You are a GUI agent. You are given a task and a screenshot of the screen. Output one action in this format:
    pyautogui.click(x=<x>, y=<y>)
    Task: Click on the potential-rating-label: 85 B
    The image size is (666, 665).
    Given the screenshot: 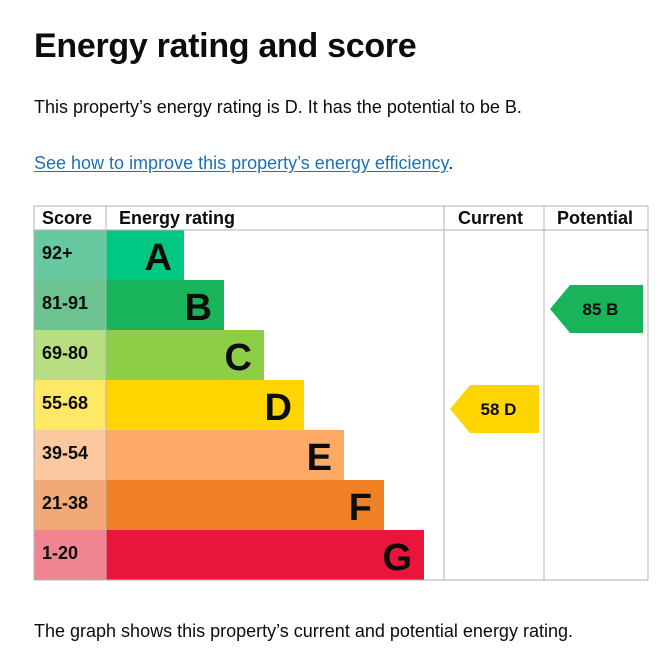 What is the action you would take?
    pyautogui.click(x=601, y=309)
    